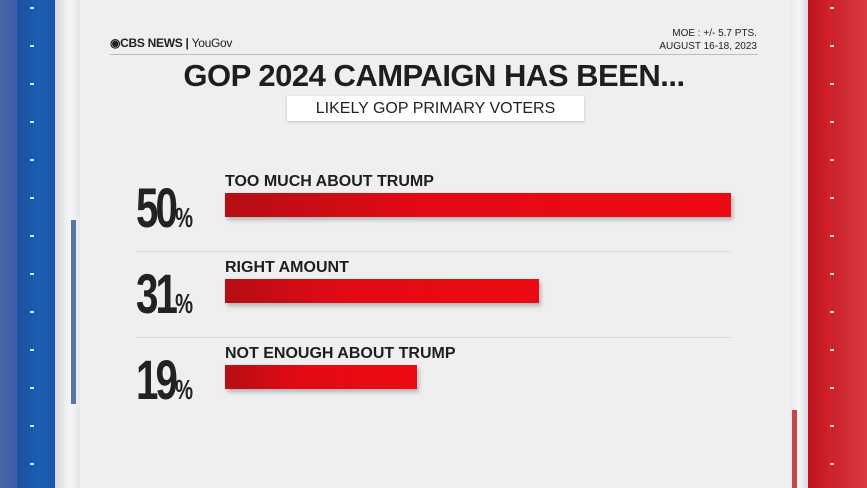 Image resolution: width=867 pixels, height=488 pixels. Describe the element at coordinates (212, 43) in the screenshot. I see `partner-text: YouGov` at that location.